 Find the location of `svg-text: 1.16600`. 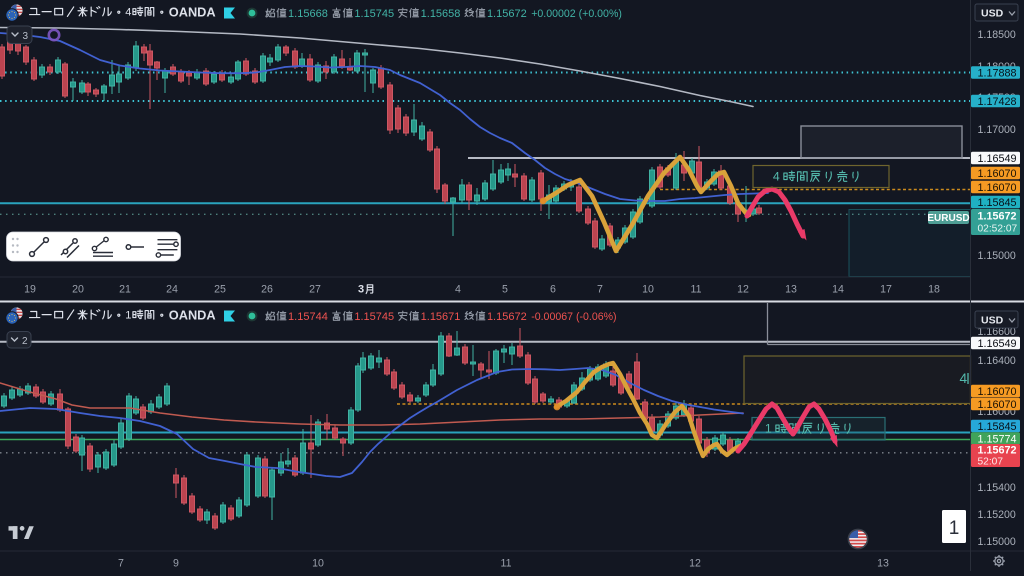

svg-text: 1.16600 is located at coordinates (997, 332).